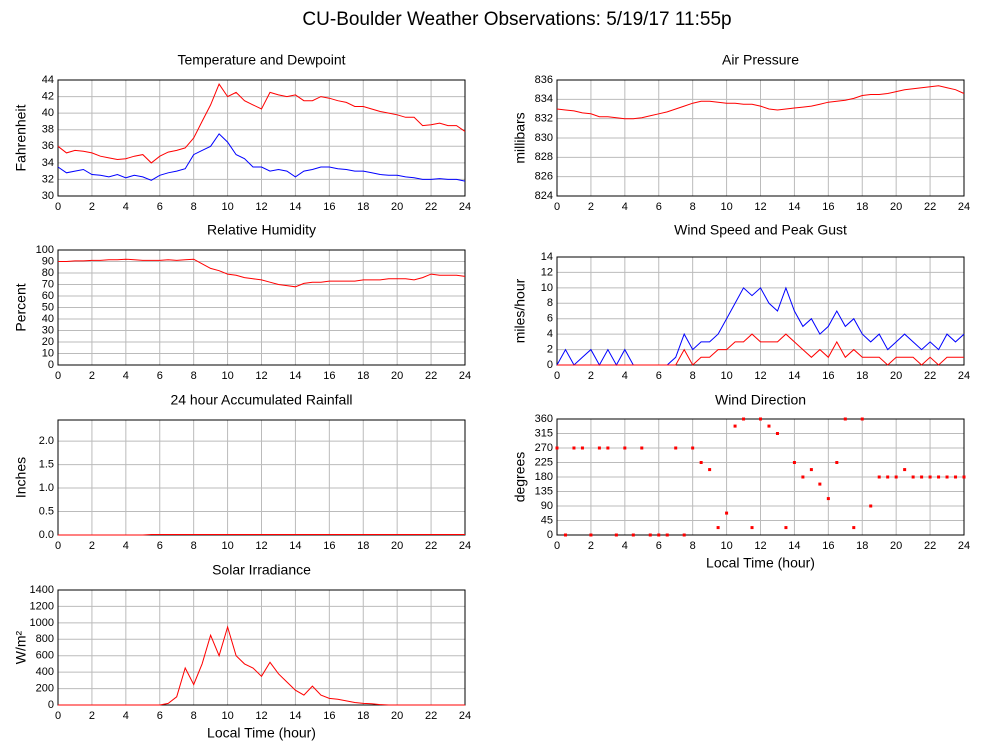  What do you see at coordinates (48, 342) in the screenshot?
I see `y-tick-label: 20` at bounding box center [48, 342].